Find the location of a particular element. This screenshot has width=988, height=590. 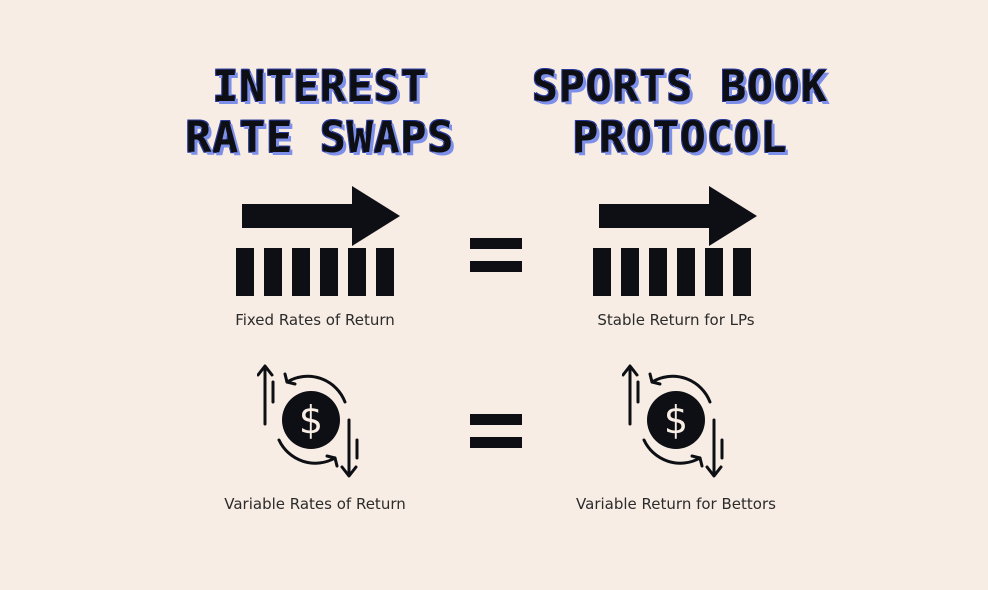

variable-return-bettors-caption: Variable Return for Bettors is located at coordinates (676, 504).